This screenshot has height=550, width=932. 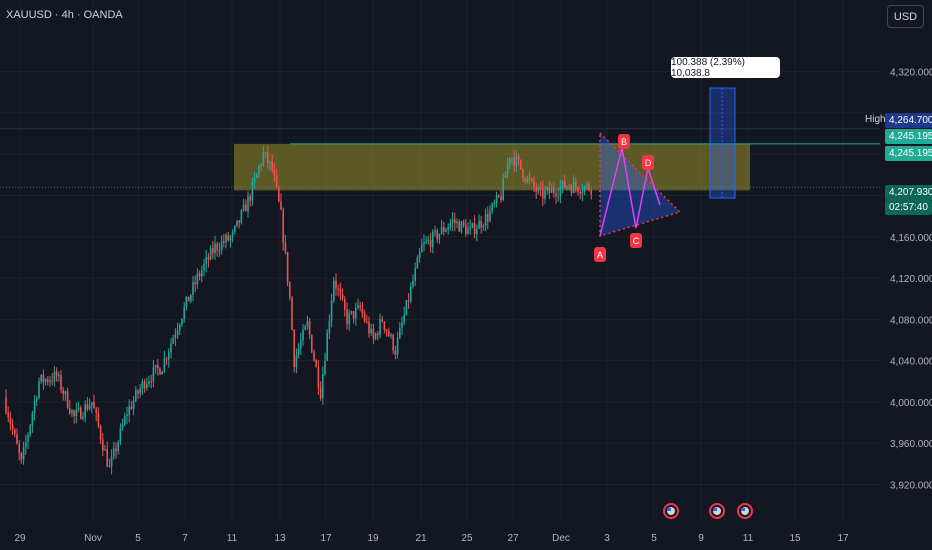 What do you see at coordinates (466, 537) in the screenshot?
I see `x-axis: 29 Nov 5 7 11 13 17 19 21 25 27 Dec 3 5 9 11 15 17` at bounding box center [466, 537].